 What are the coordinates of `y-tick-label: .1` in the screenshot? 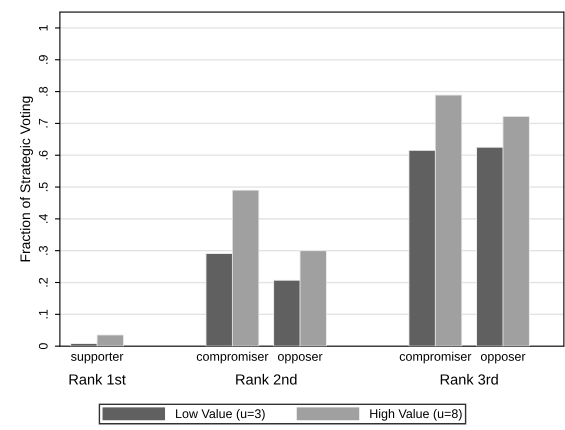 It's located at (43, 314).